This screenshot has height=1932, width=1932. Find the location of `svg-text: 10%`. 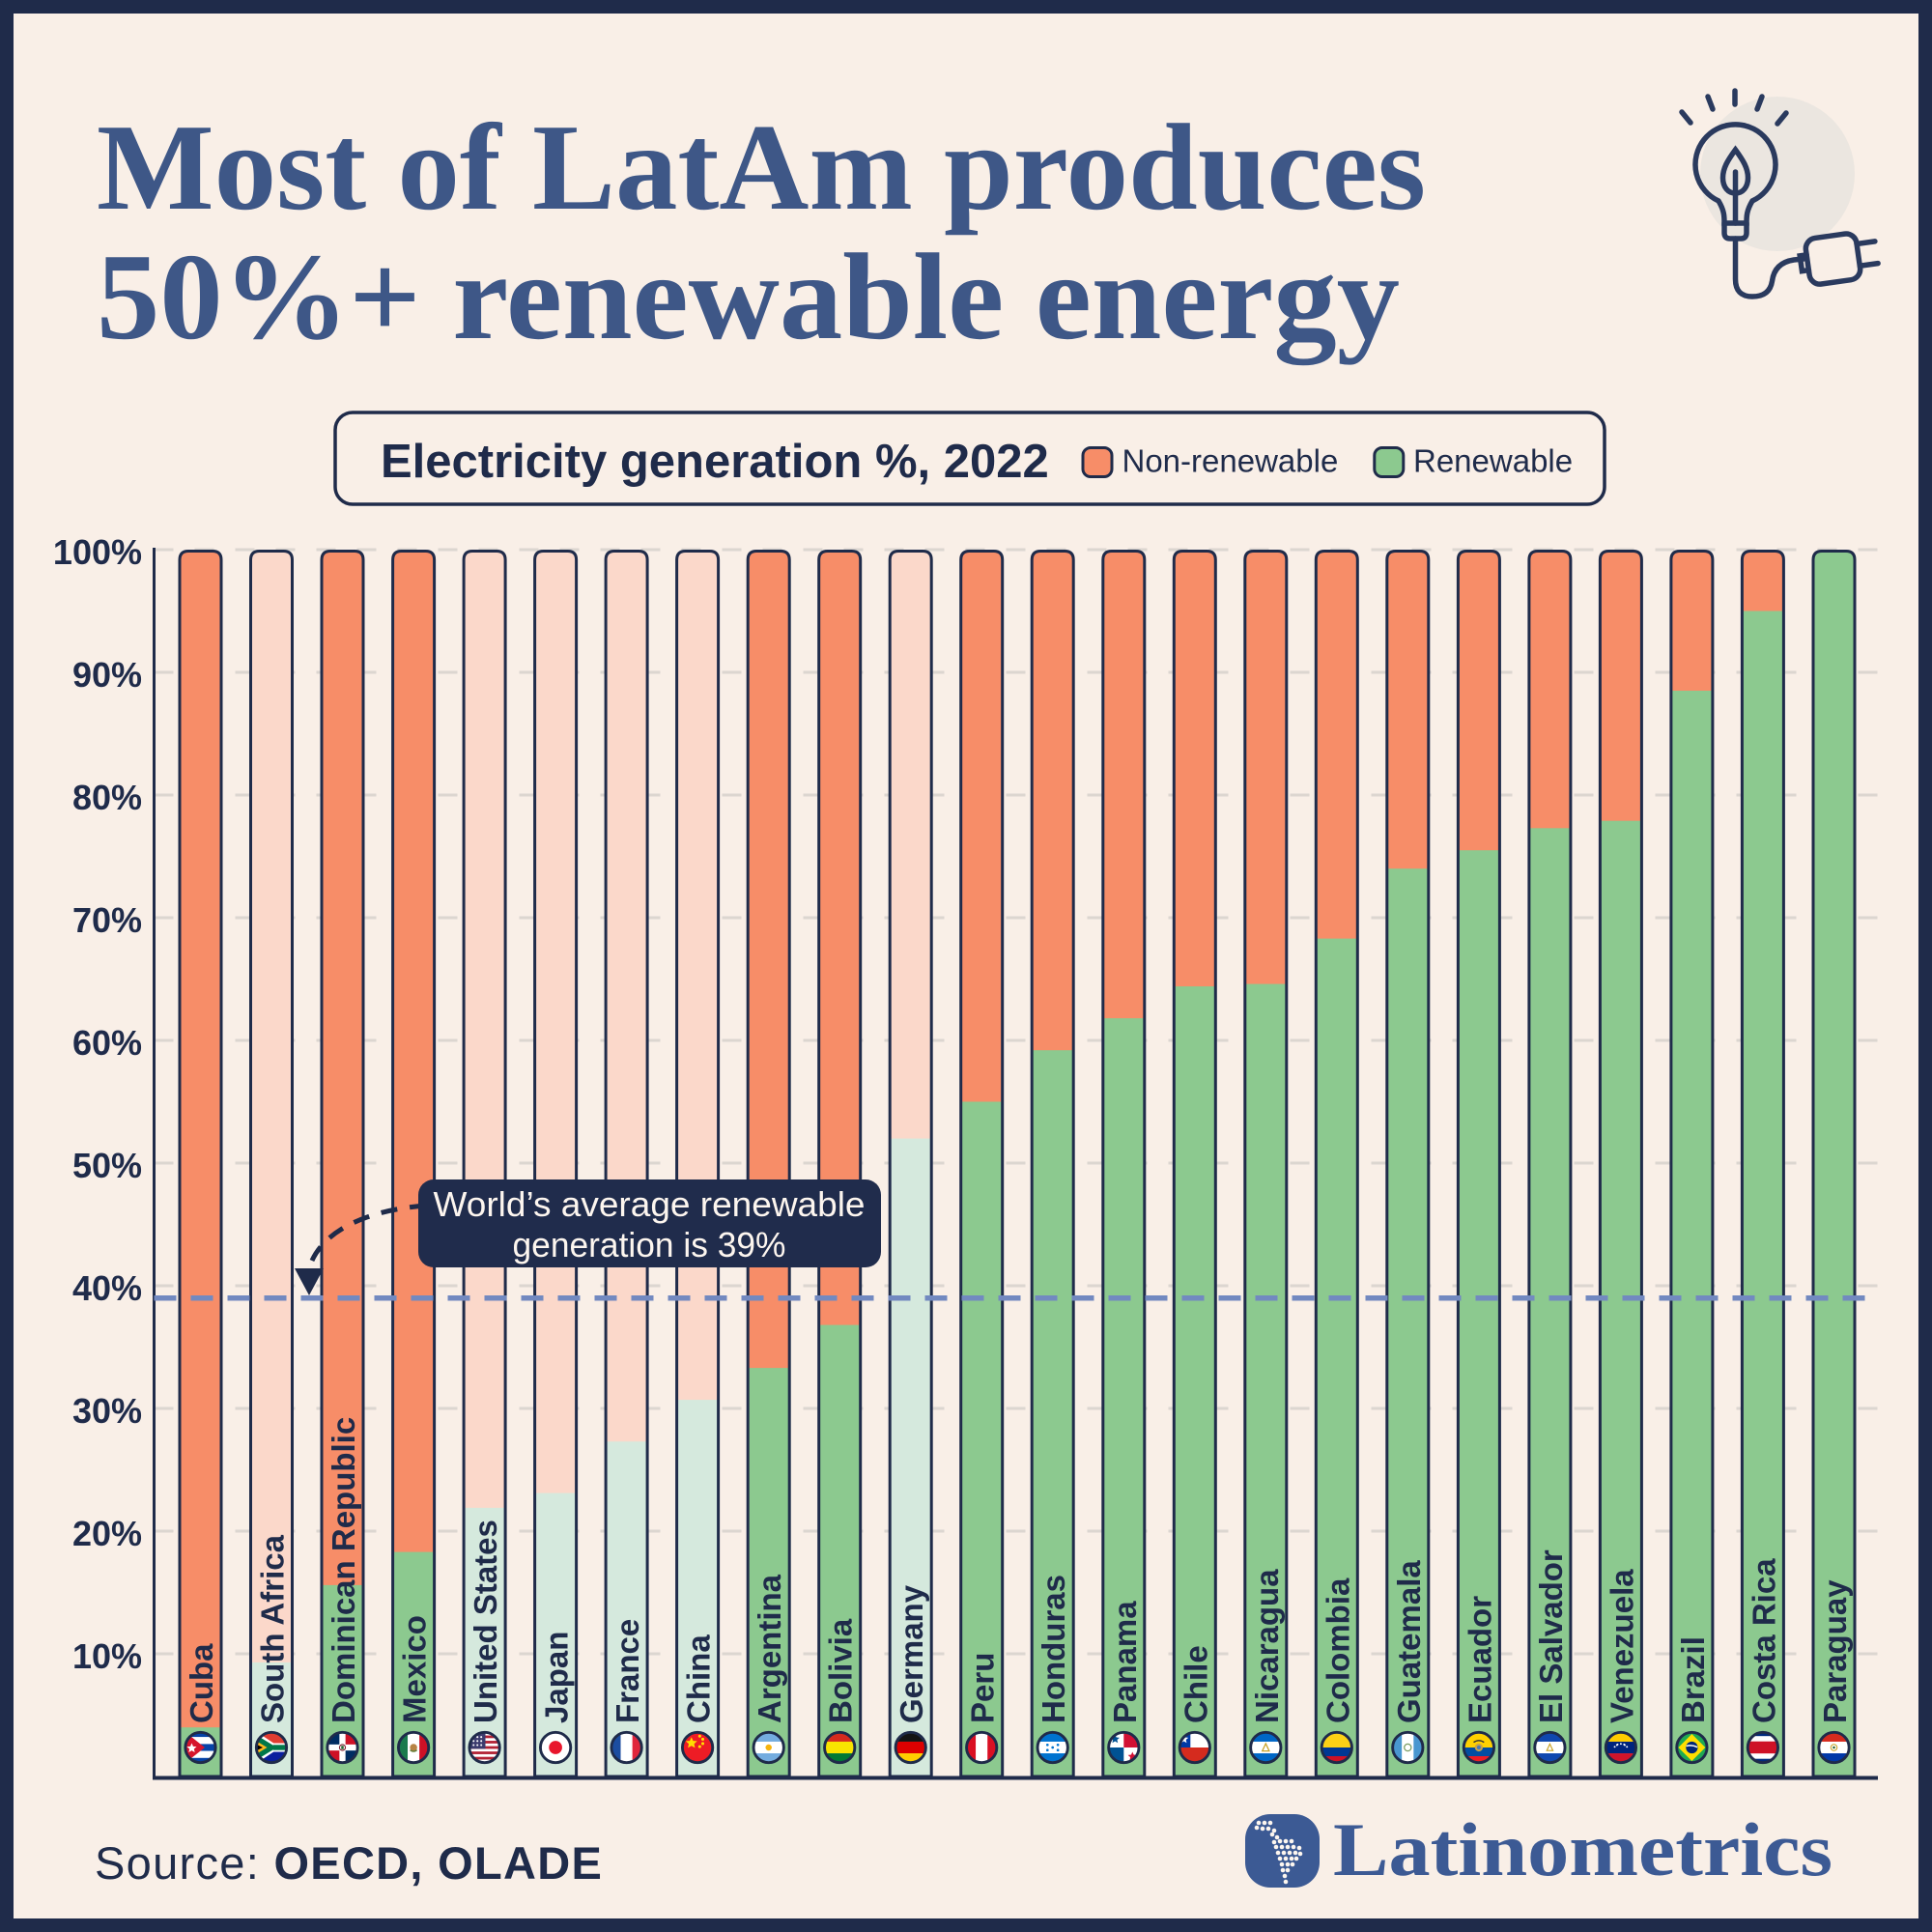

svg-text: 10% is located at coordinates (107, 1656).